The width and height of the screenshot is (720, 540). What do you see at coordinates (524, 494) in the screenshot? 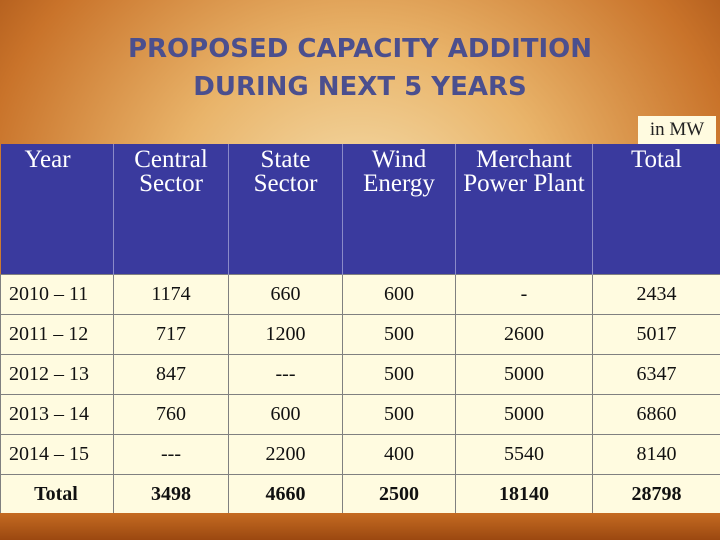
I see `total-merchant: 18140` at bounding box center [524, 494].